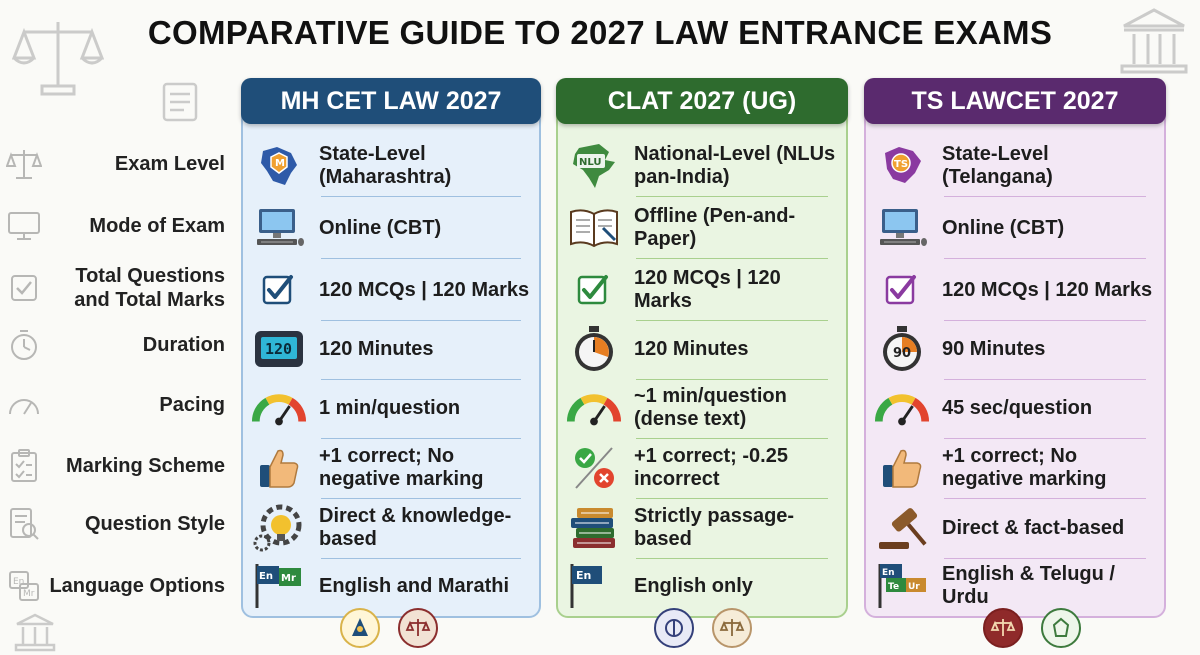 The image size is (1200, 655). Describe the element at coordinates (288, 578) in the screenshot. I see `svg-text: Mr` at that location.